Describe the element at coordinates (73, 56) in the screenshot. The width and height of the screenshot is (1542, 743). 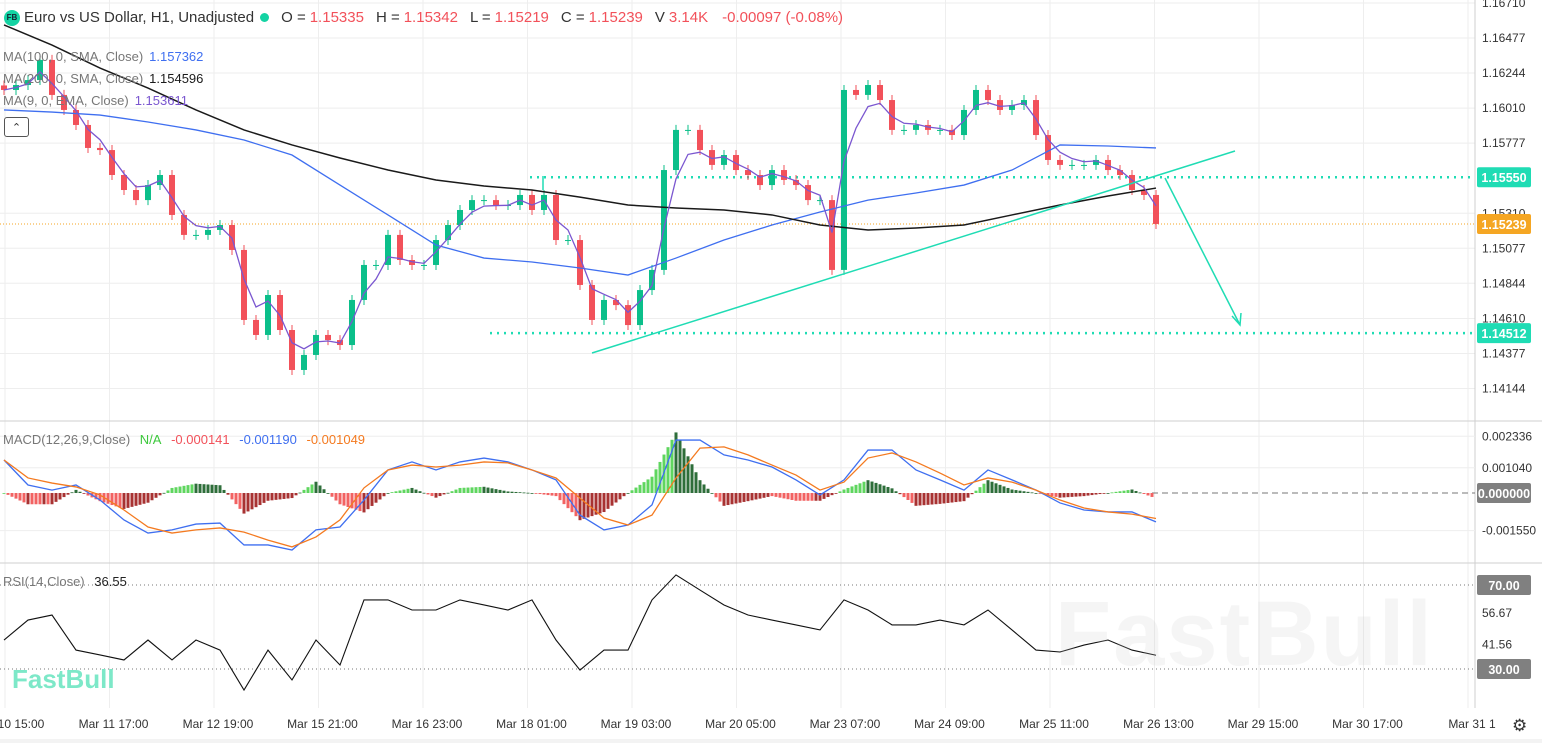
I see `ma100-label: MA(100, 0, SMA, Close)` at that location.